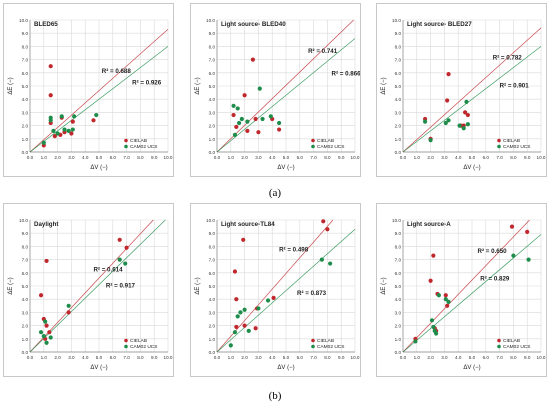  I want to click on y-tick-label: 7.0, so click(212, 60).